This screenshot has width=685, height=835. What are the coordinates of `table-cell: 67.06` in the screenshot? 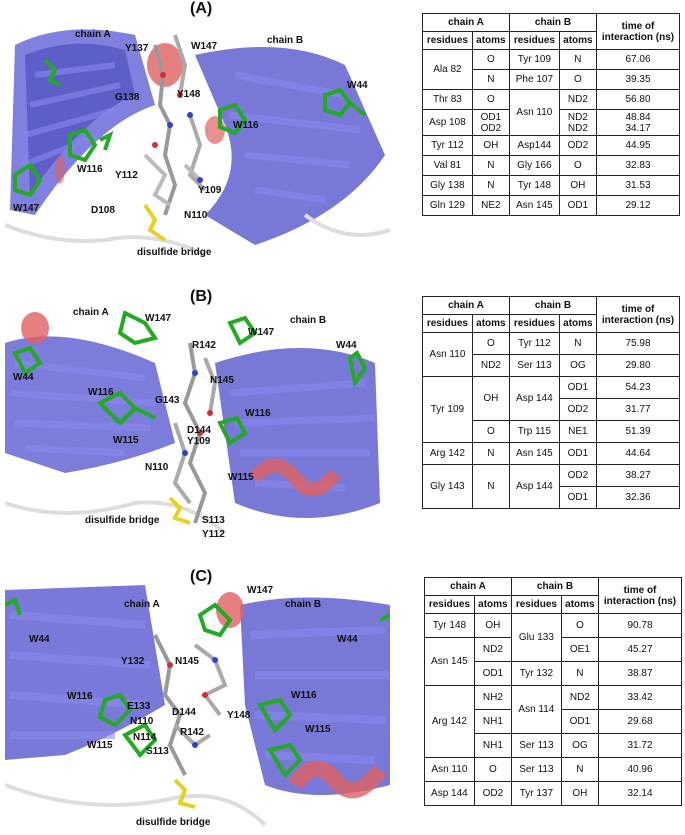 It's located at (638, 59).